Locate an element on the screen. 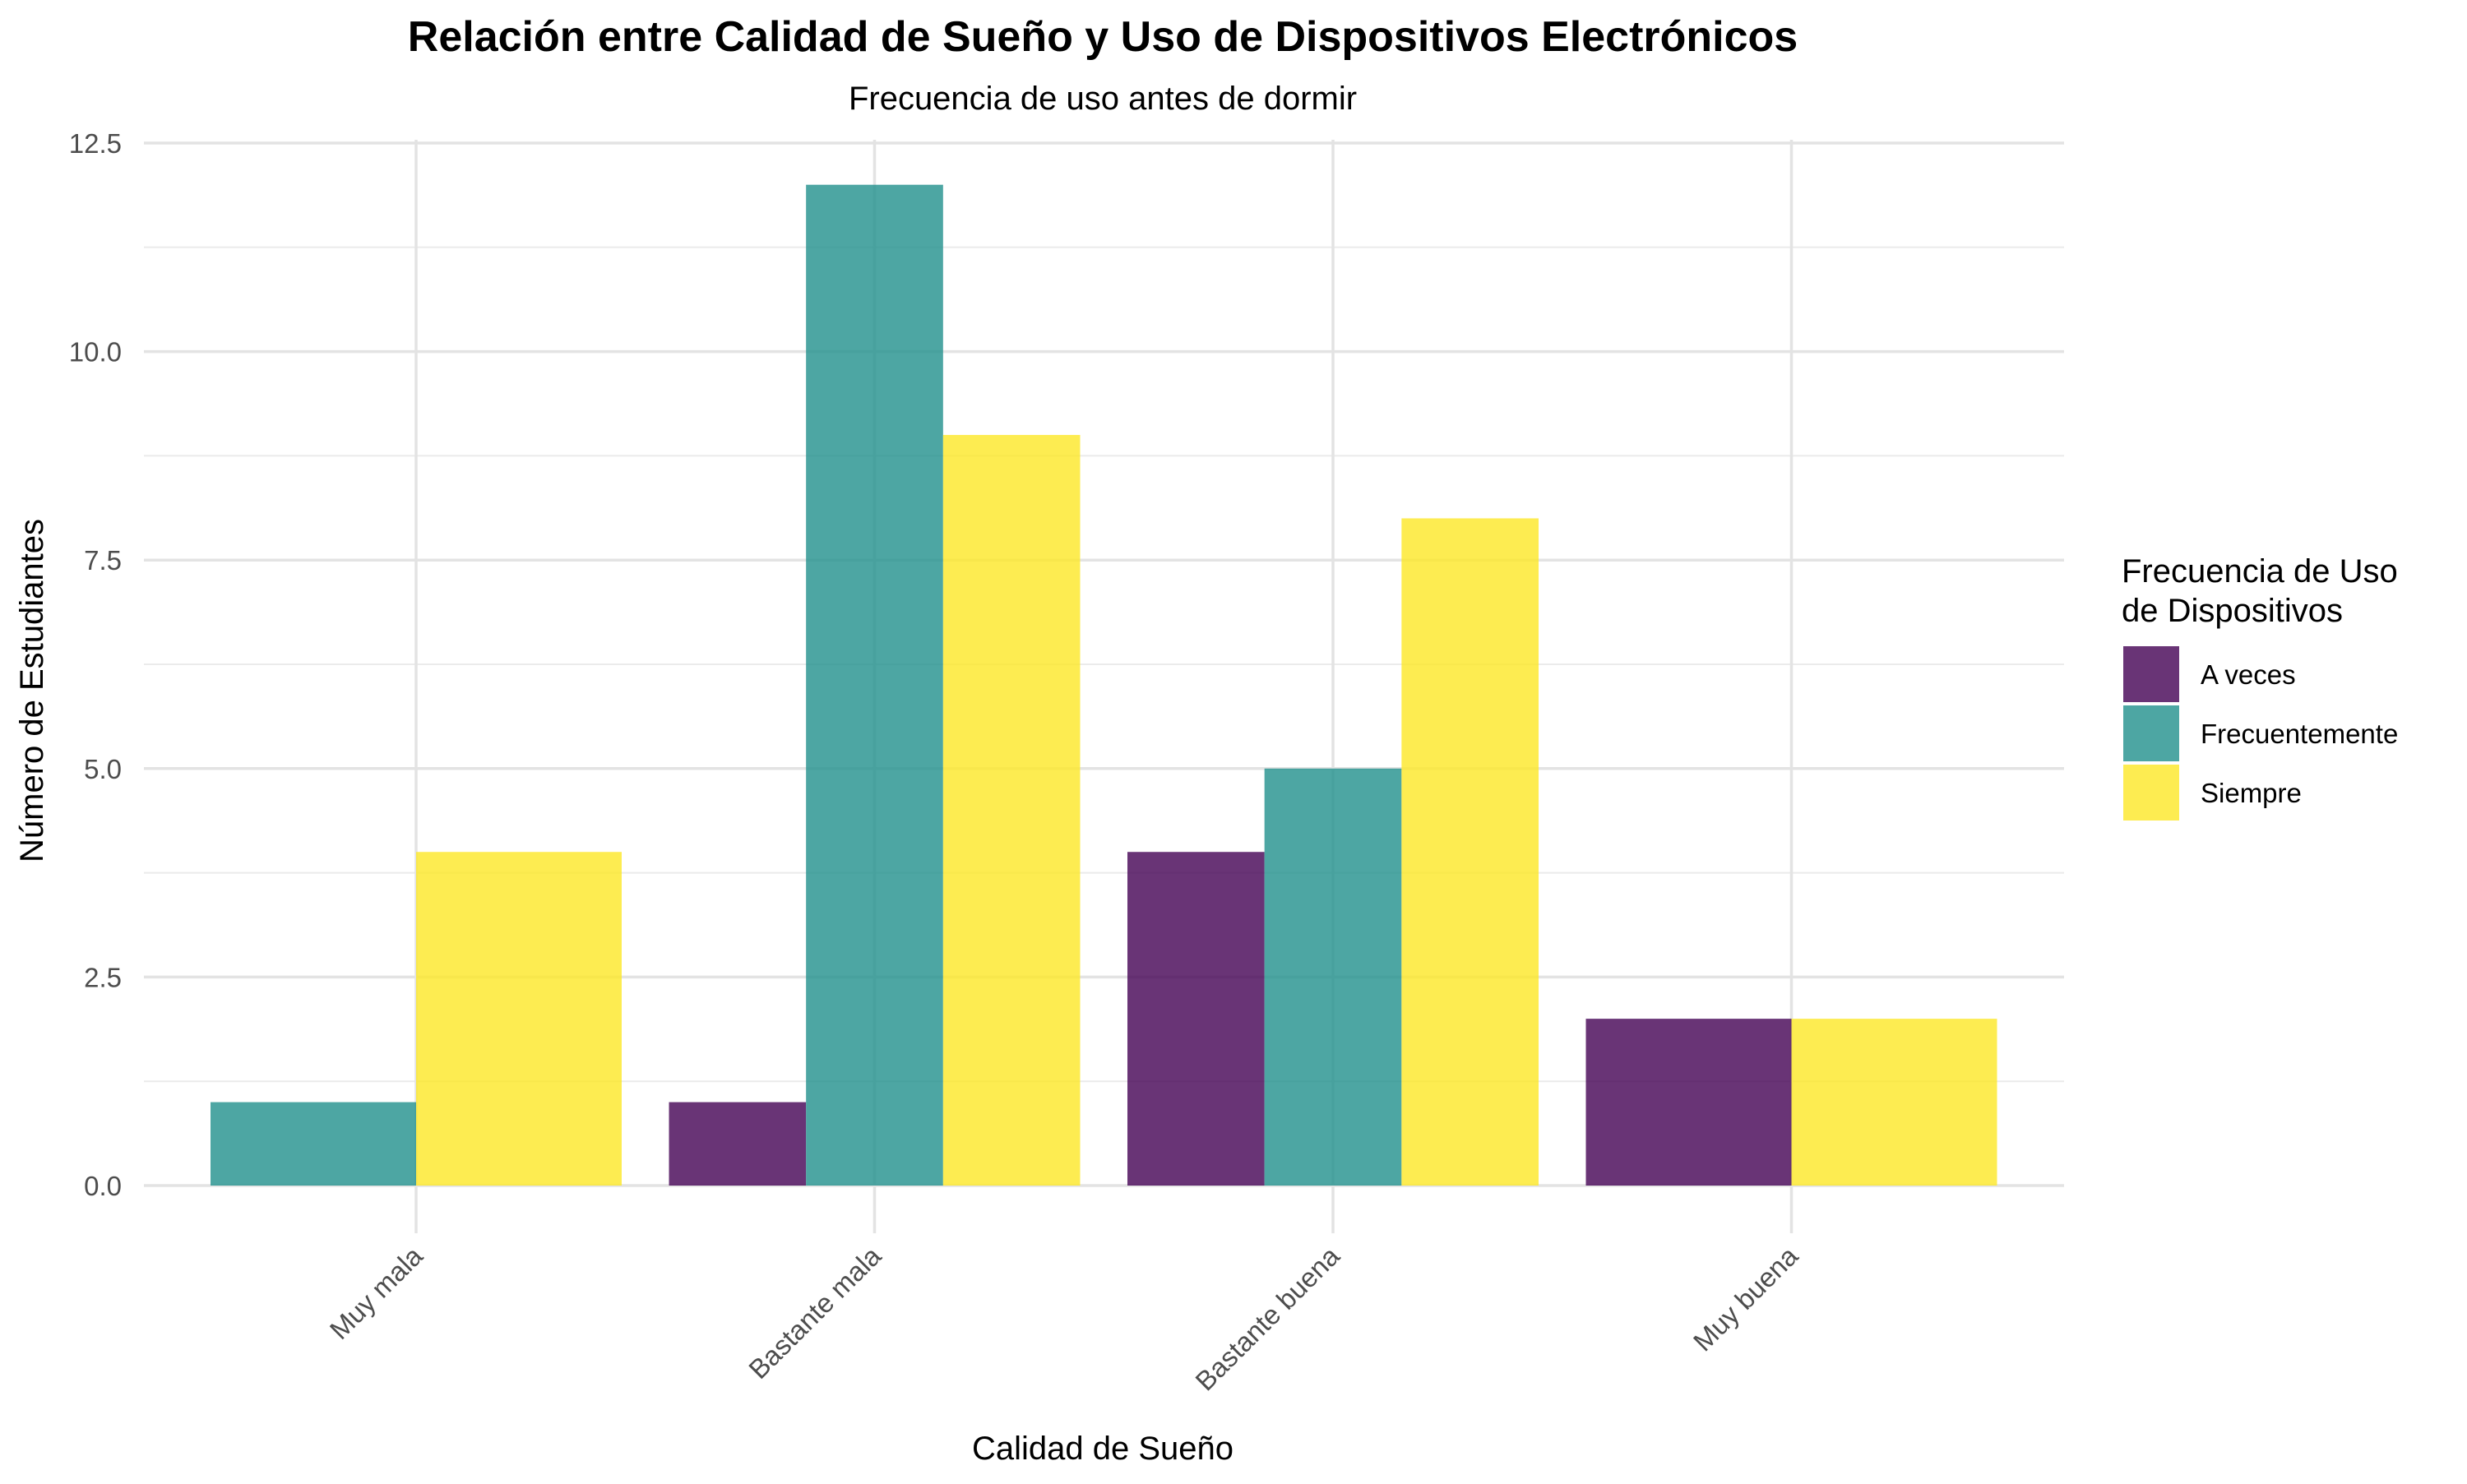 The height and width of the screenshot is (1484, 2467). bar-a-veces-muy-buena is located at coordinates (1688, 1102).